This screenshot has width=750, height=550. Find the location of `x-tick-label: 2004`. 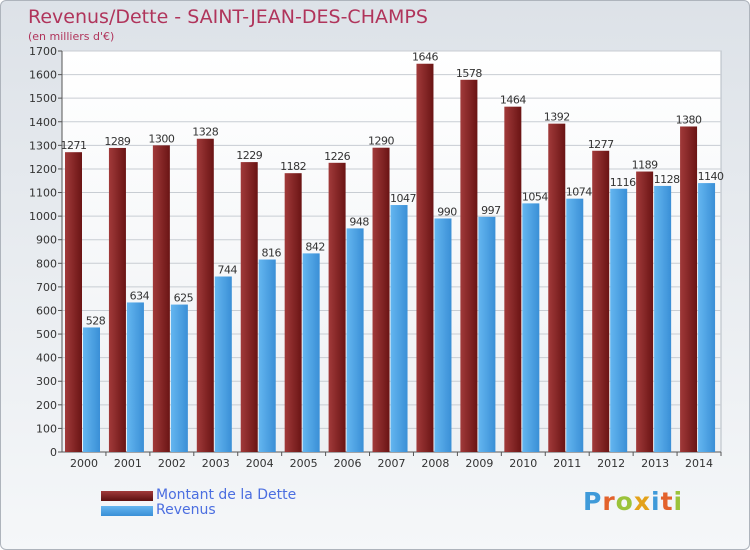

x-tick-label: 2004 is located at coordinates (260, 463).